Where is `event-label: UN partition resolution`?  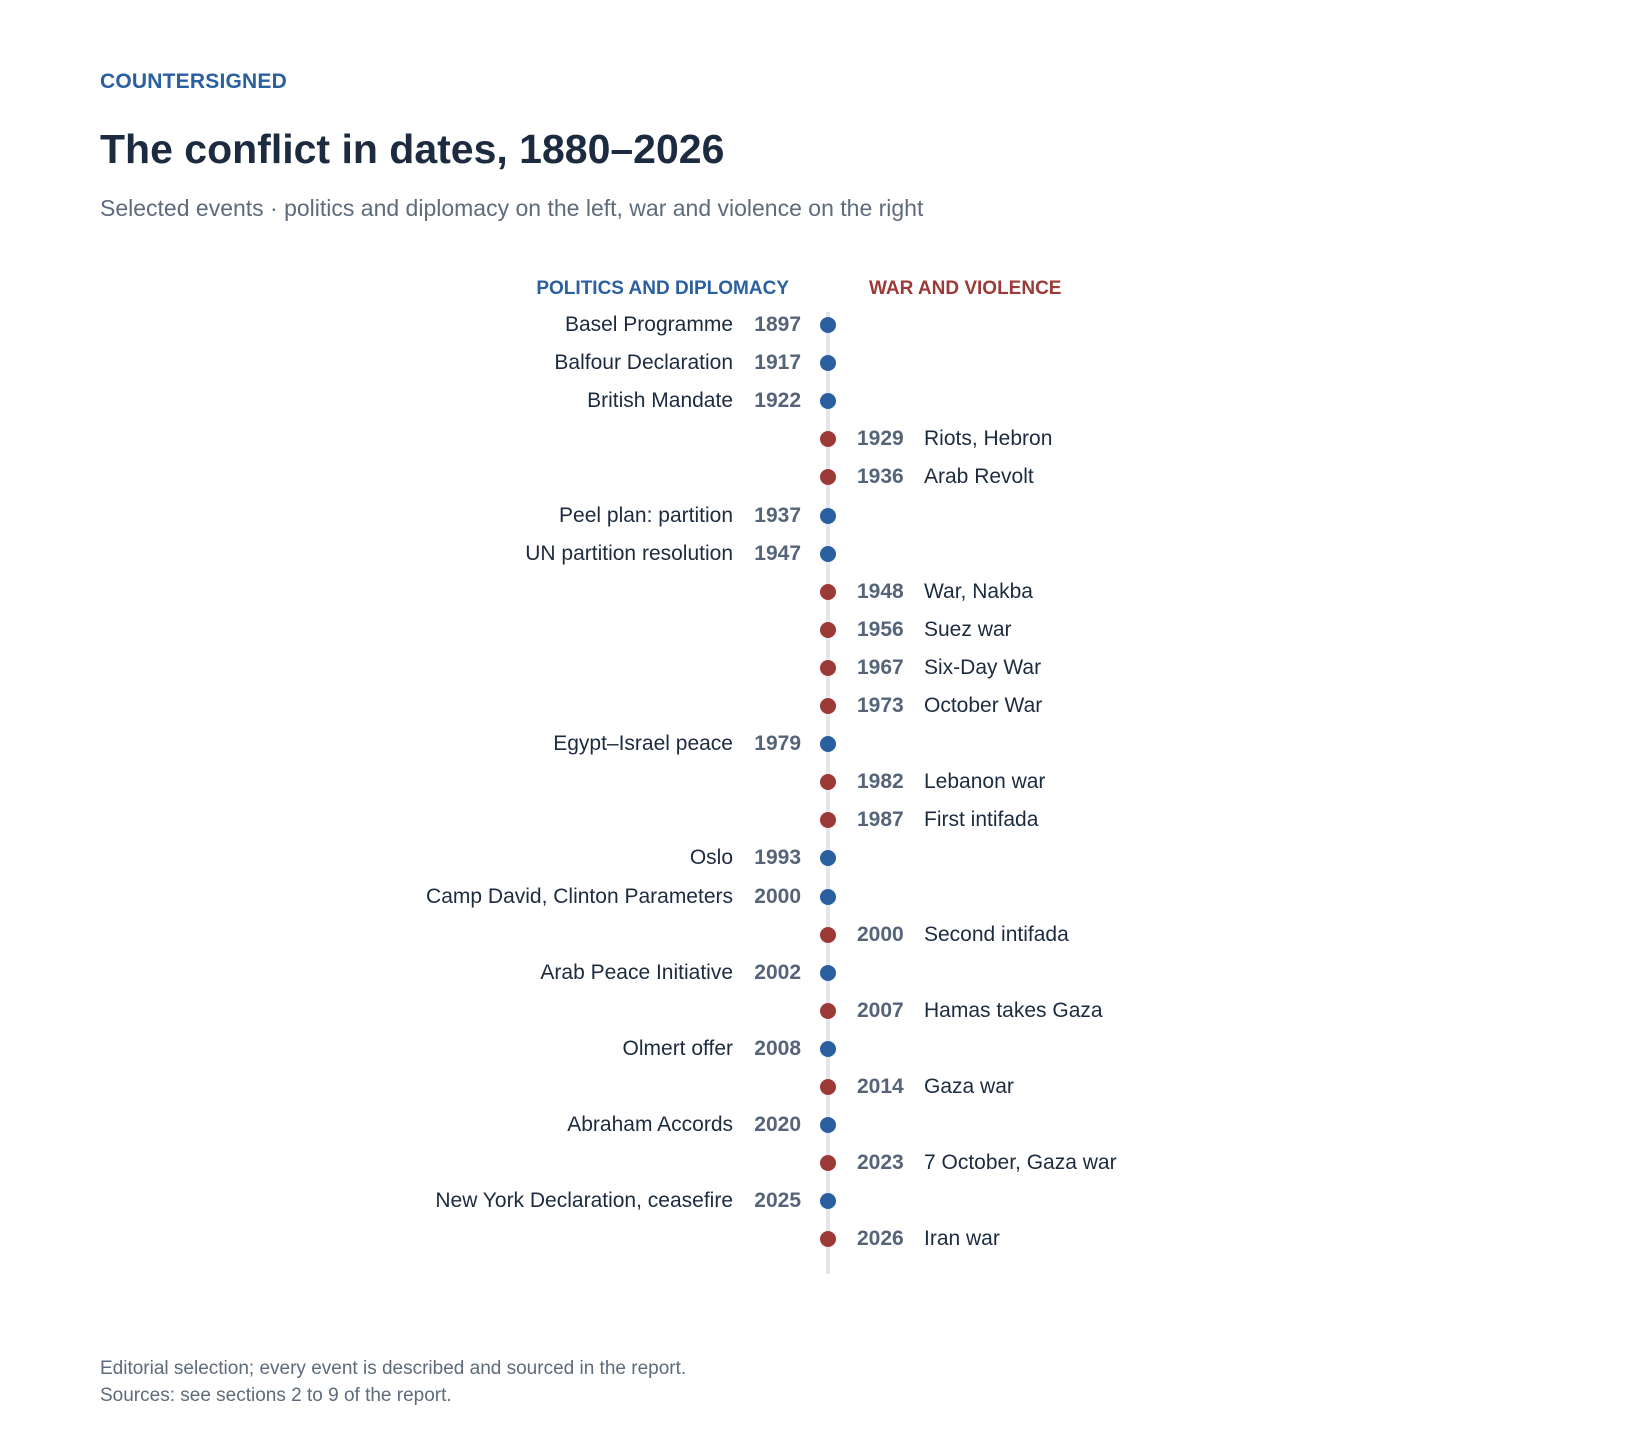 event-label: UN partition resolution is located at coordinates (629, 553).